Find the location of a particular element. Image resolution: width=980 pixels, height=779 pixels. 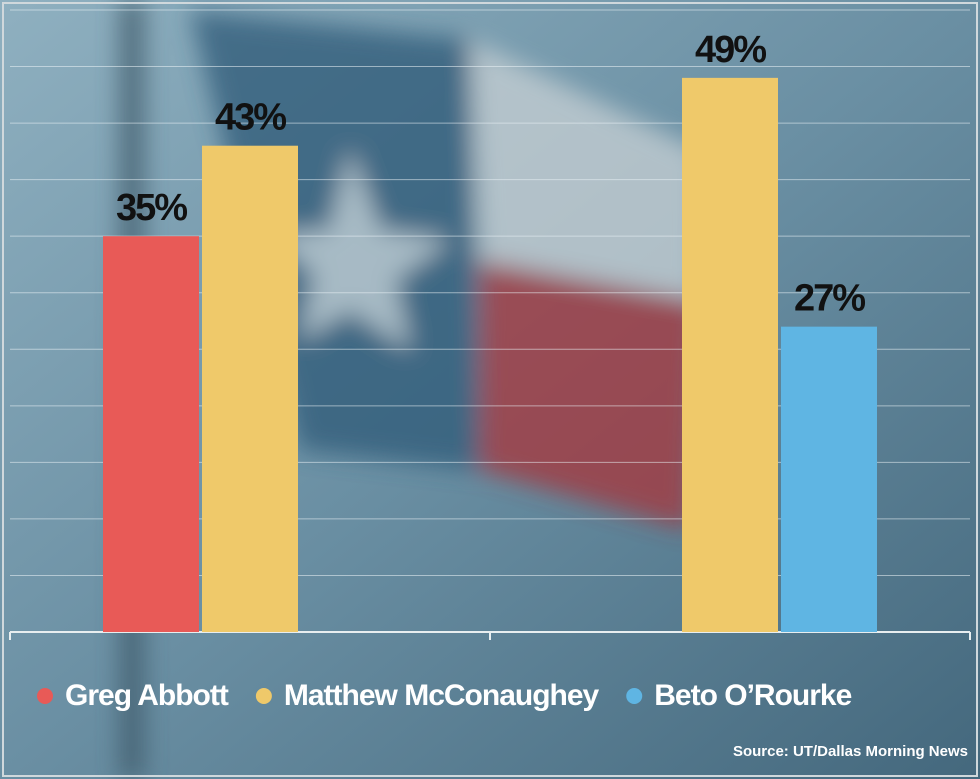

value-label: 49% is located at coordinates (730, 50).